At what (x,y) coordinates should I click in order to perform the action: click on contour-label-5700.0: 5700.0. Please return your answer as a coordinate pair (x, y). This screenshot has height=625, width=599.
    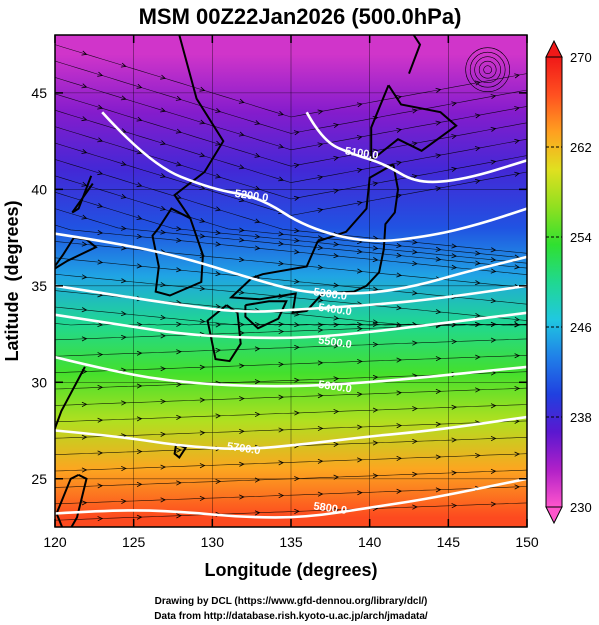
    Looking at the image, I should click on (243, 449).